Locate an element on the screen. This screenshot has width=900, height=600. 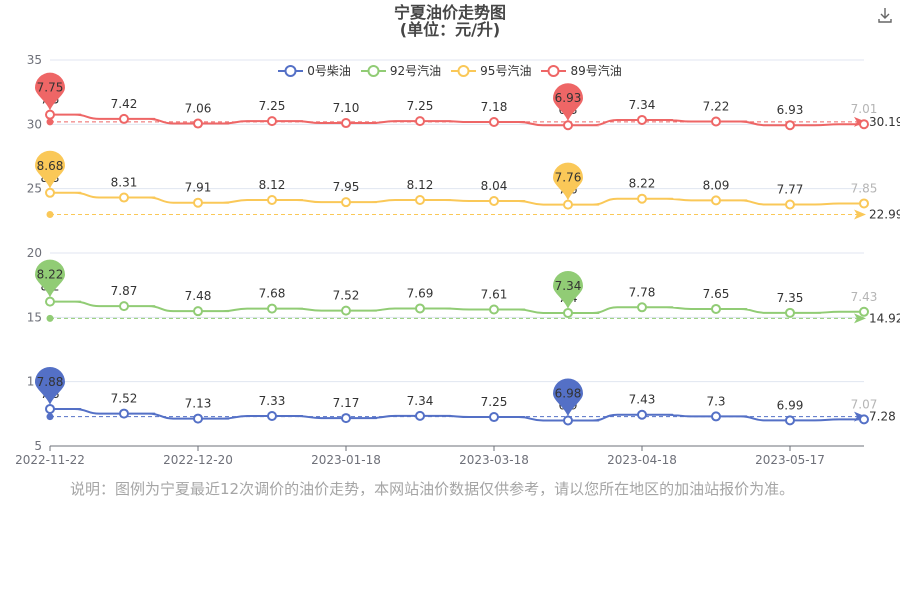
x-tick-label: 2023-04-18 is located at coordinates (642, 460).